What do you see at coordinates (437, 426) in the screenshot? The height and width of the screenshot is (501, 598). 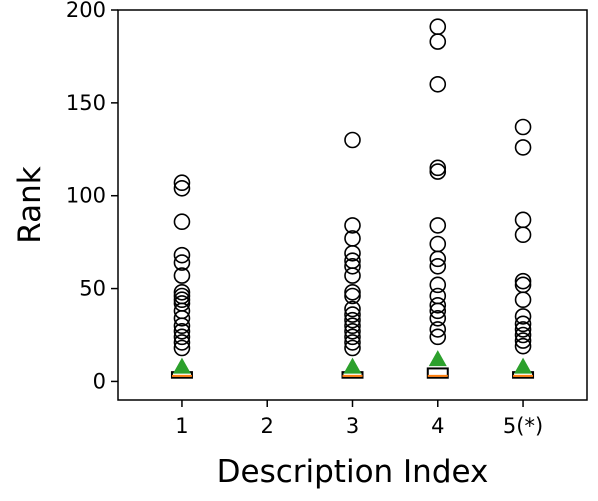 I see `x-tick-label: 4` at bounding box center [437, 426].